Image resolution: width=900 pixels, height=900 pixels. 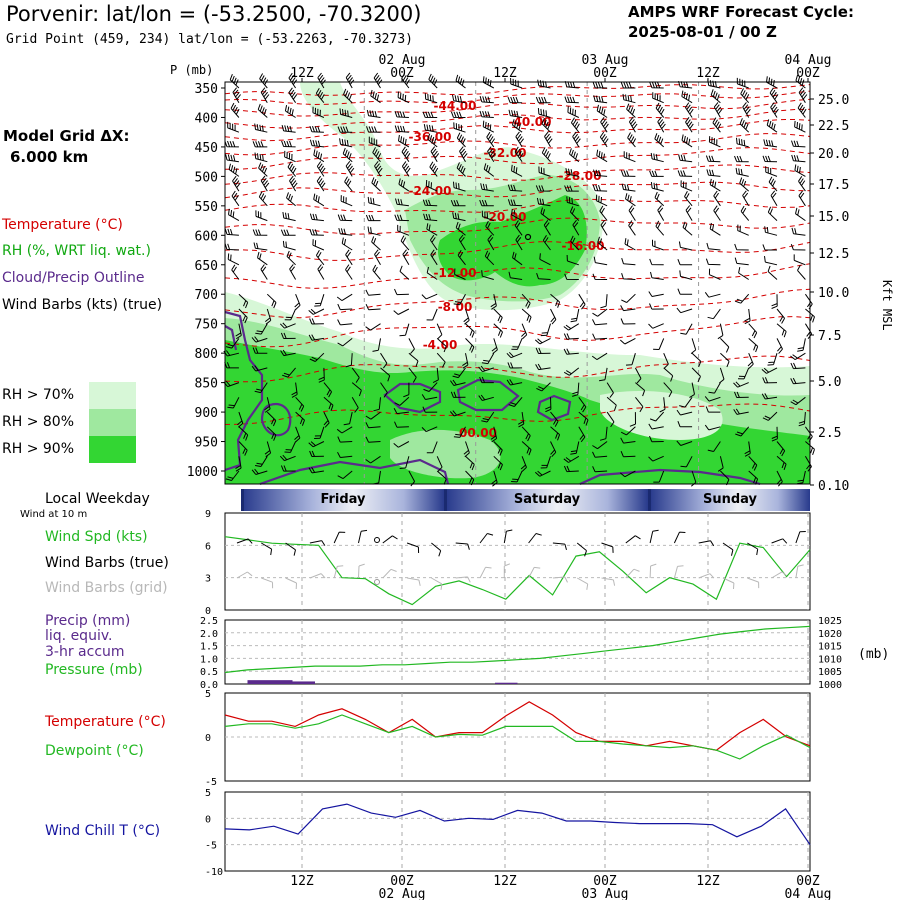 I want to click on day-cell-saturday: Saturday, so click(x=547, y=500).